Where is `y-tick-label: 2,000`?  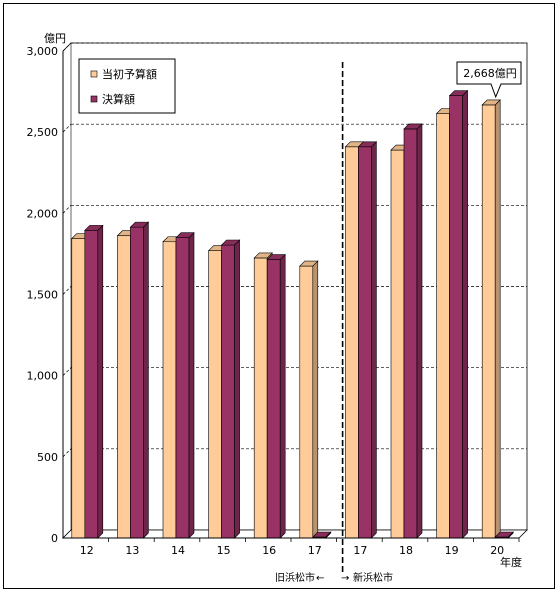 y-tick-label: 2,000 is located at coordinates (43, 213).